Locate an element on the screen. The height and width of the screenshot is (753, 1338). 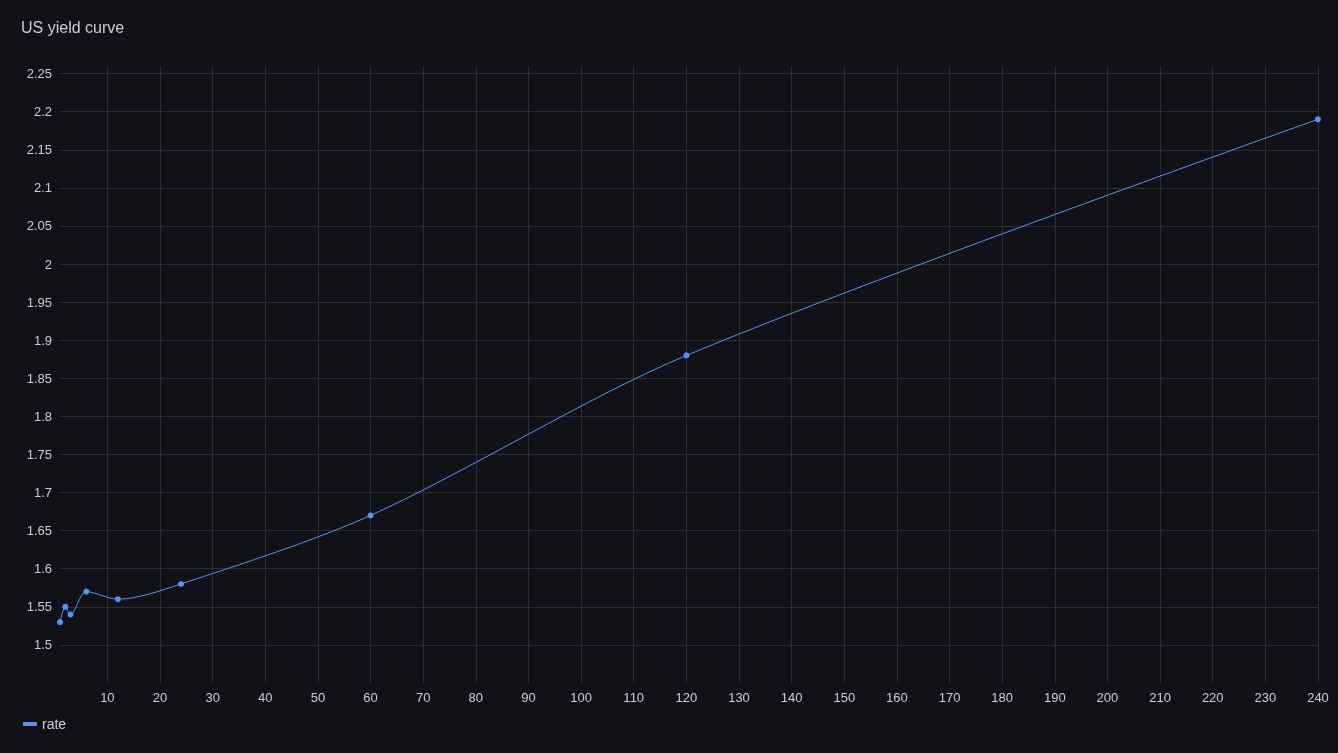
x-tick-label: 230 is located at coordinates (1265, 697).